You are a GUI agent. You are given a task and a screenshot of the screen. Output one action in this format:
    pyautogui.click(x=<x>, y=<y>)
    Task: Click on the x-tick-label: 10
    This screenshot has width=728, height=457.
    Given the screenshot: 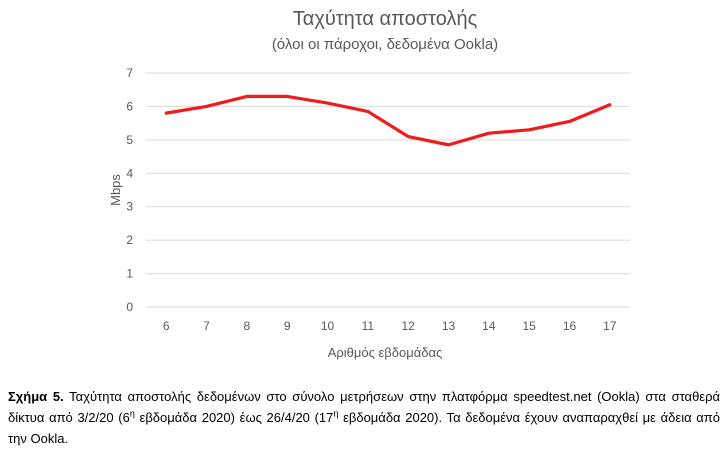 What is the action you would take?
    pyautogui.click(x=328, y=326)
    